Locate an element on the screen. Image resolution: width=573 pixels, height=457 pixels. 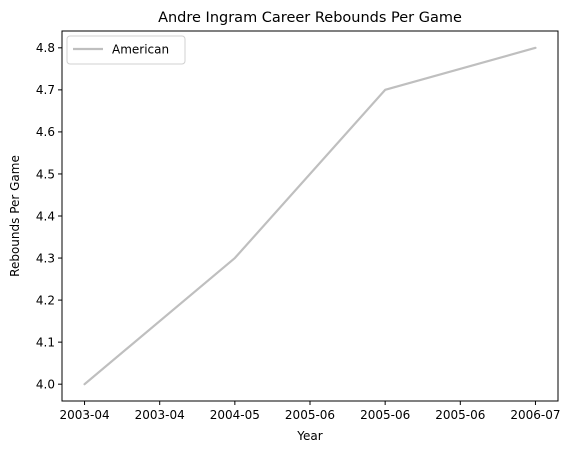
y-tick-label: 4.8 is located at coordinates (45, 48).